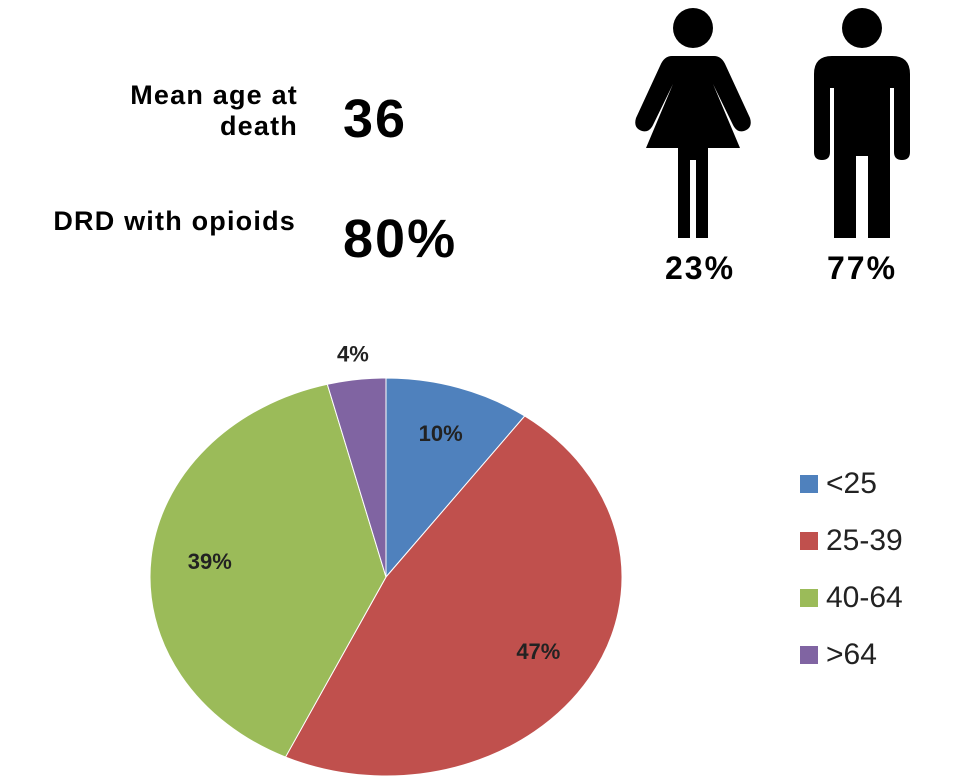 This screenshot has height=778, width=975. What do you see at coordinates (693, 123) in the screenshot?
I see `female-icon` at bounding box center [693, 123].